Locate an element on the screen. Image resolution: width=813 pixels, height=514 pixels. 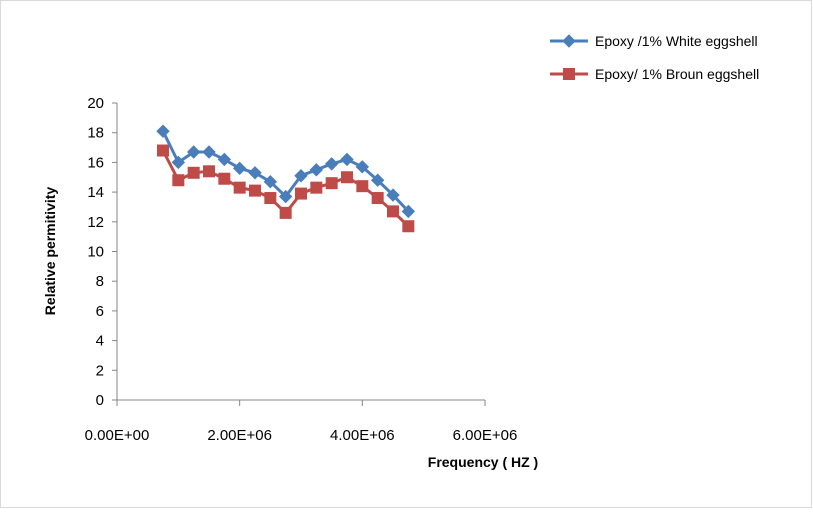
x-axis-title: Frequency ( HZ ) is located at coordinates (483, 462).